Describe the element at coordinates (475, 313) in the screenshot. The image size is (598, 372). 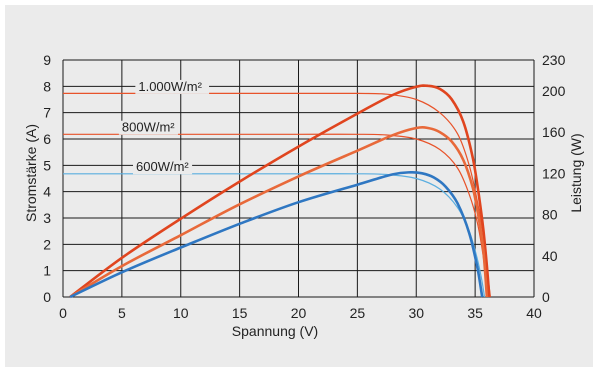
I see `x-tick-label: 35` at that location.